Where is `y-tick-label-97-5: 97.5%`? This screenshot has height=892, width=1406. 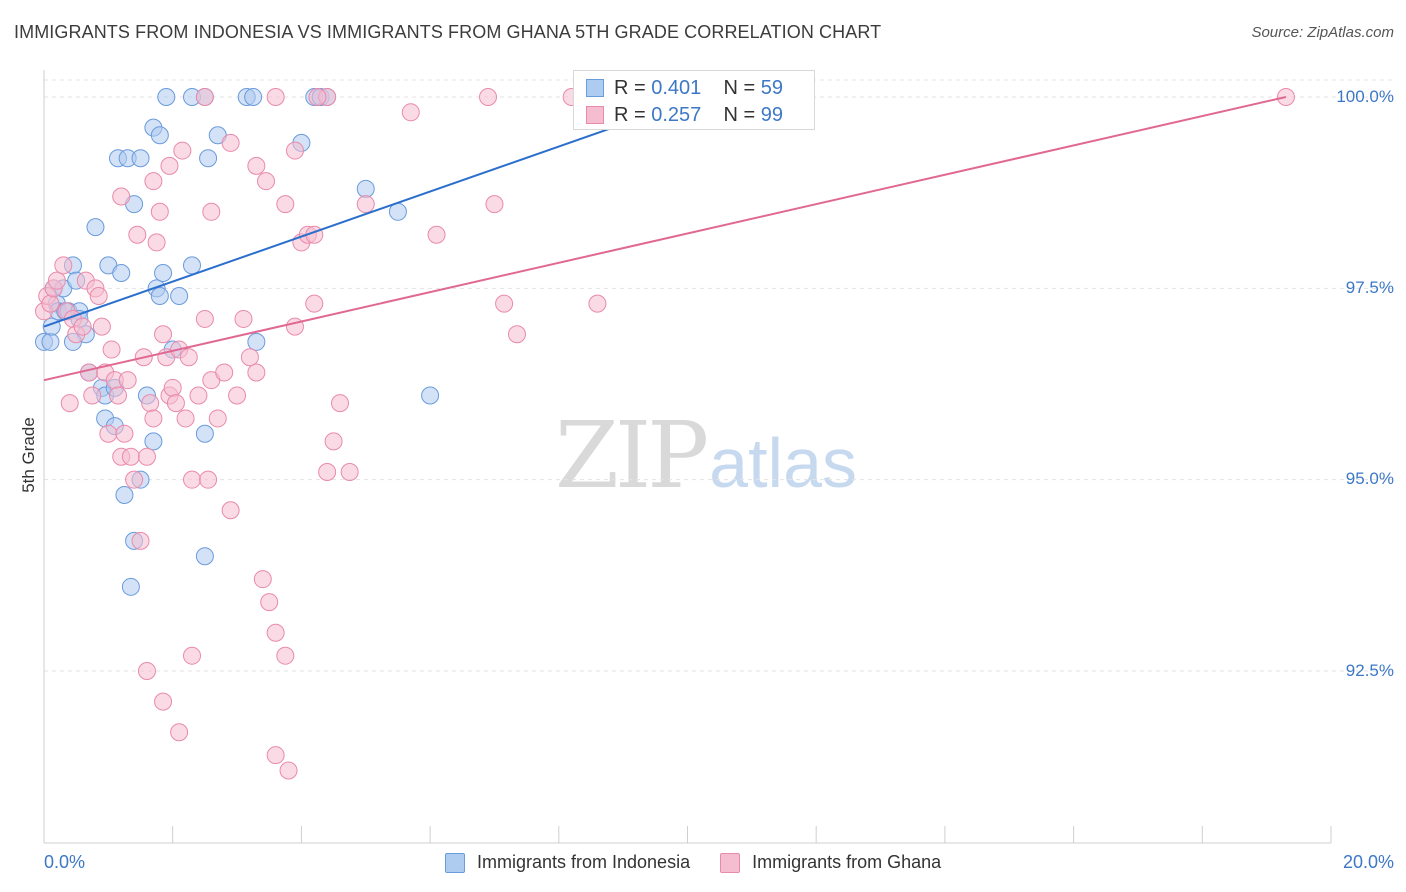
y-tick-label-97-5: 97.5% is located at coordinates (1369, 287).